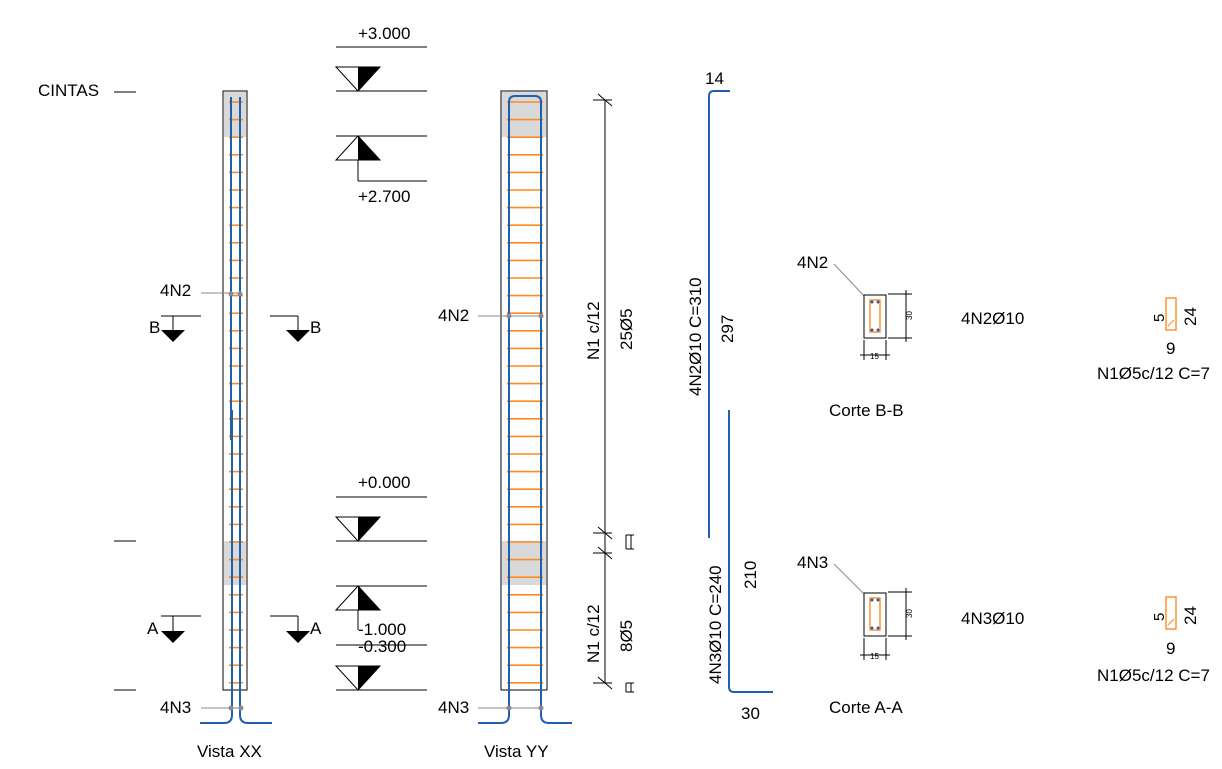 This screenshot has height=769, width=1222. I want to click on svg-text: -0.300, so click(382, 646).